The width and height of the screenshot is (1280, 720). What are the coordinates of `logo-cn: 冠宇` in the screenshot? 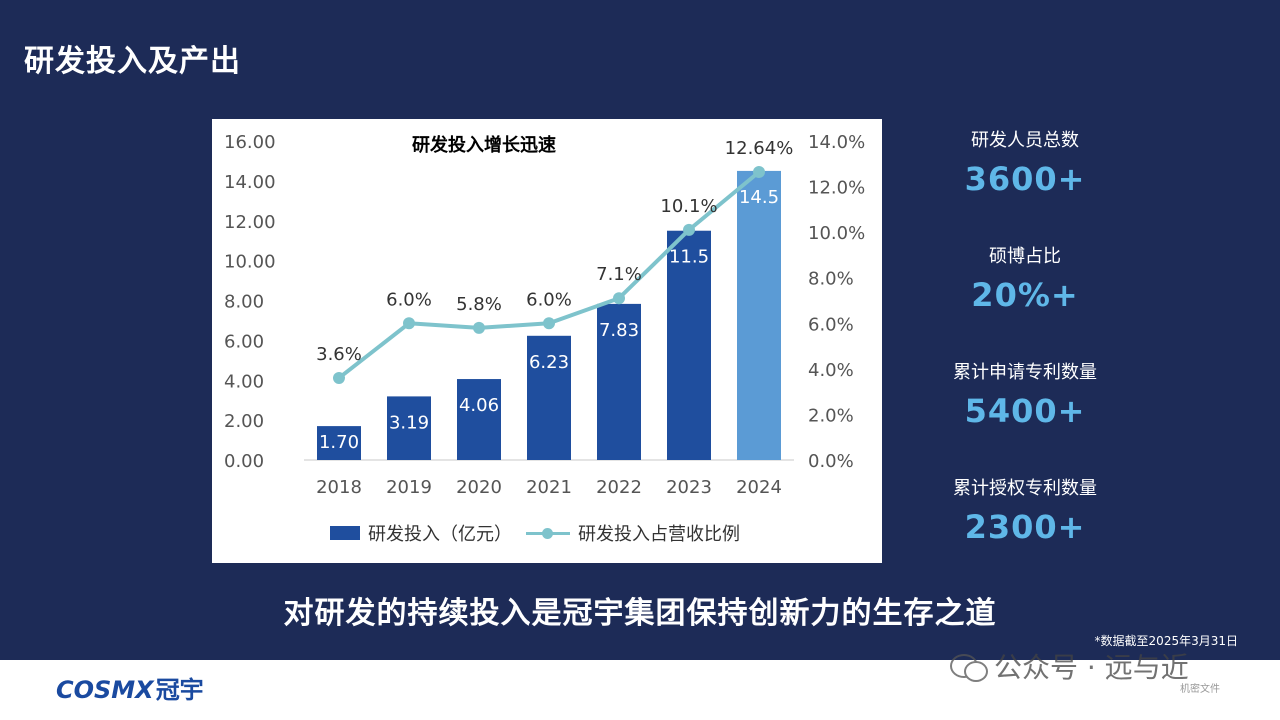 It's located at (179, 690).